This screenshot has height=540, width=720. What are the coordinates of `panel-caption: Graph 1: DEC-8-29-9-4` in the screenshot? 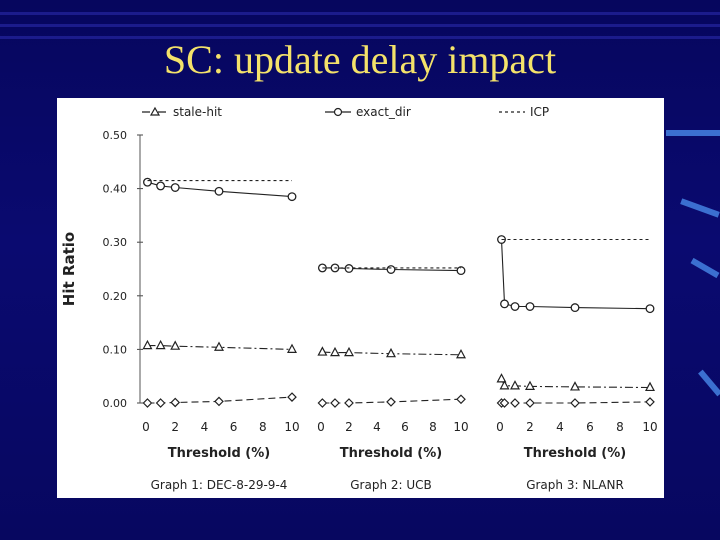 It's located at (219, 485).